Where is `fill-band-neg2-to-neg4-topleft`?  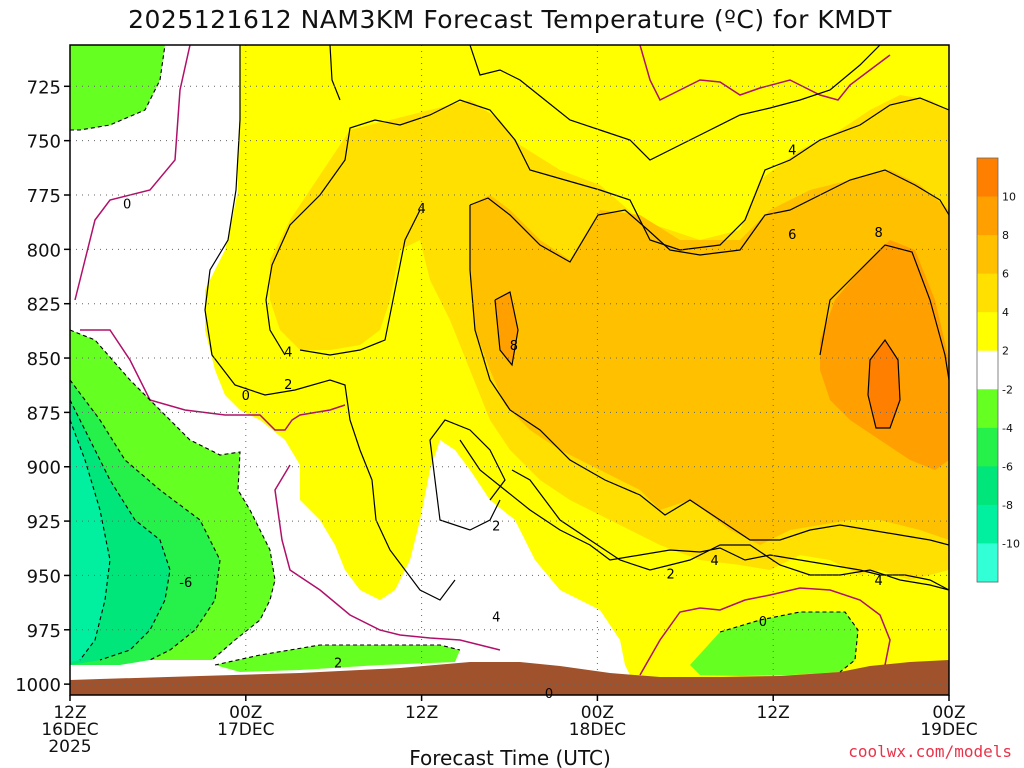 fill-band-neg2-to-neg4-topleft is located at coordinates (117, 87).